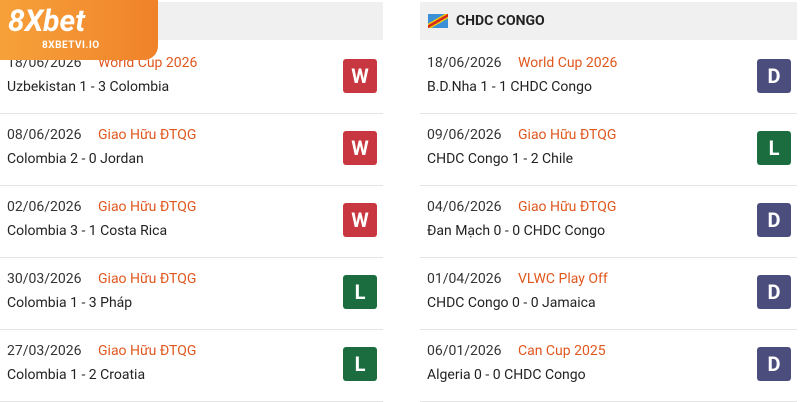 The width and height of the screenshot is (800, 402). Describe the element at coordinates (608, 21) in the screenshot. I see `header: CHDC CONGO` at that location.